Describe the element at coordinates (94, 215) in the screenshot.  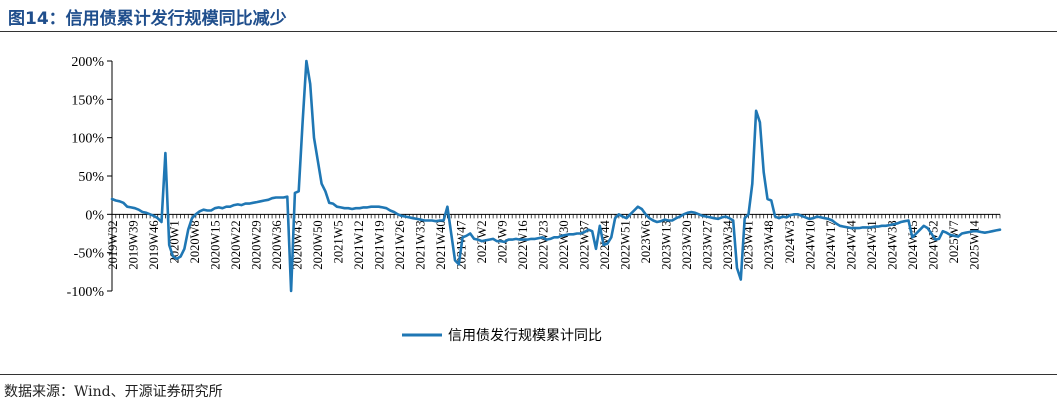
I see `y-tick-label: 0%` at that location.